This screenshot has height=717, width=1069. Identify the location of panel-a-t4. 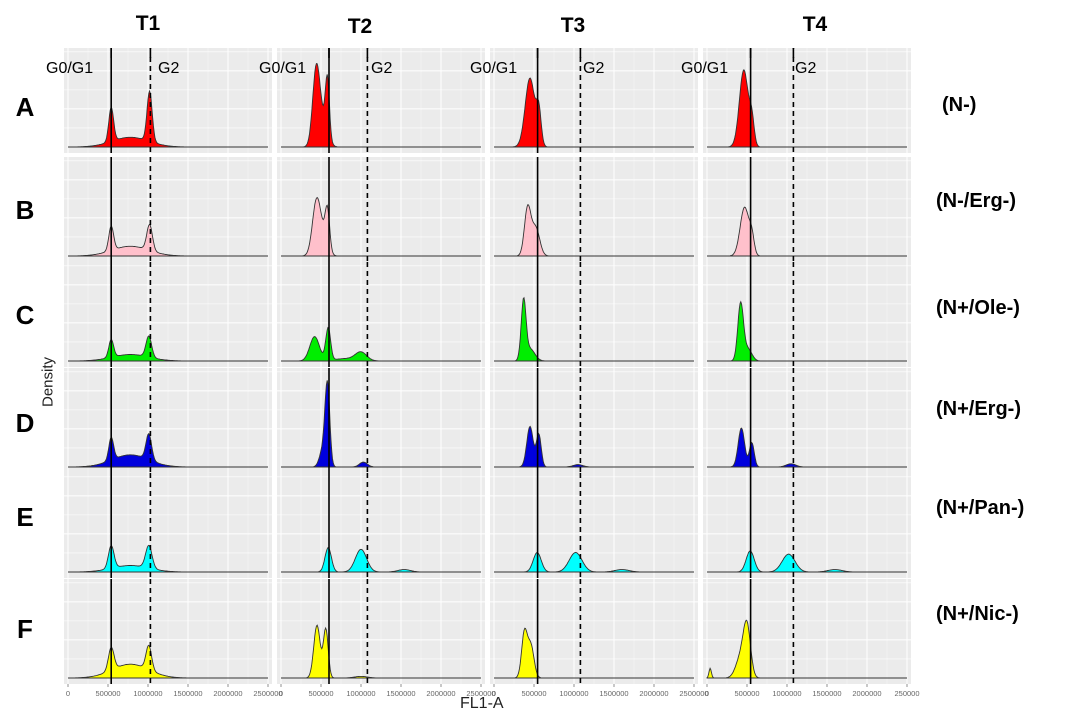
(807, 100).